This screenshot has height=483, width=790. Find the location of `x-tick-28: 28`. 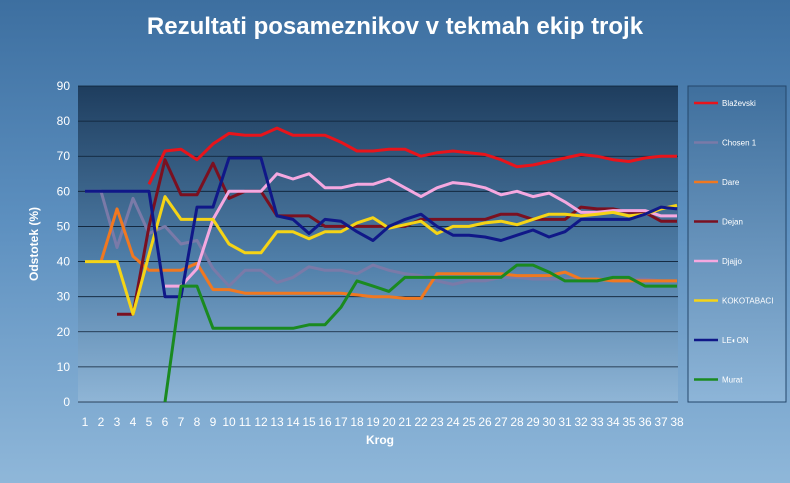

x-tick-28: 28 is located at coordinates (517, 422).